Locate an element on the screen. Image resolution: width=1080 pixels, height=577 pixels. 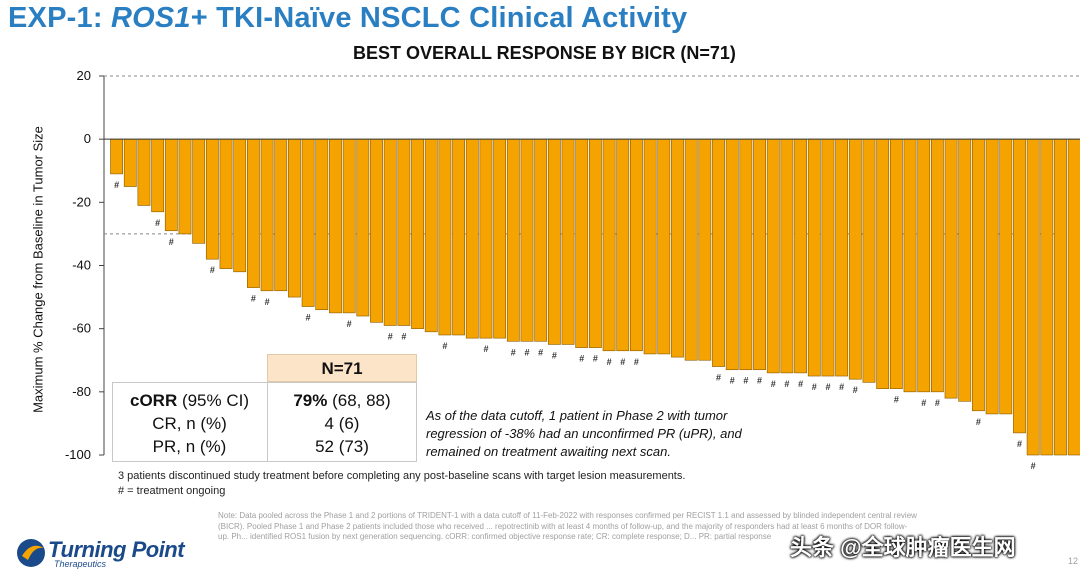
chart-subtitle: BEST OVERALL RESPONSE BY BICR (N=71) is located at coordinates (544, 53).